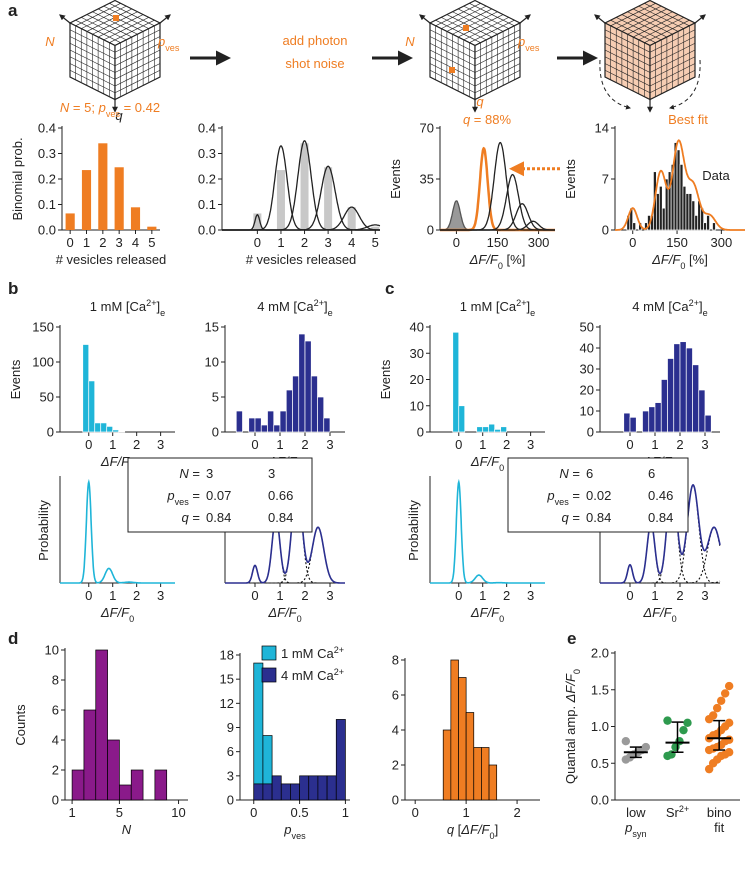  I want to click on y-tick-label: 6, so click(395, 695).